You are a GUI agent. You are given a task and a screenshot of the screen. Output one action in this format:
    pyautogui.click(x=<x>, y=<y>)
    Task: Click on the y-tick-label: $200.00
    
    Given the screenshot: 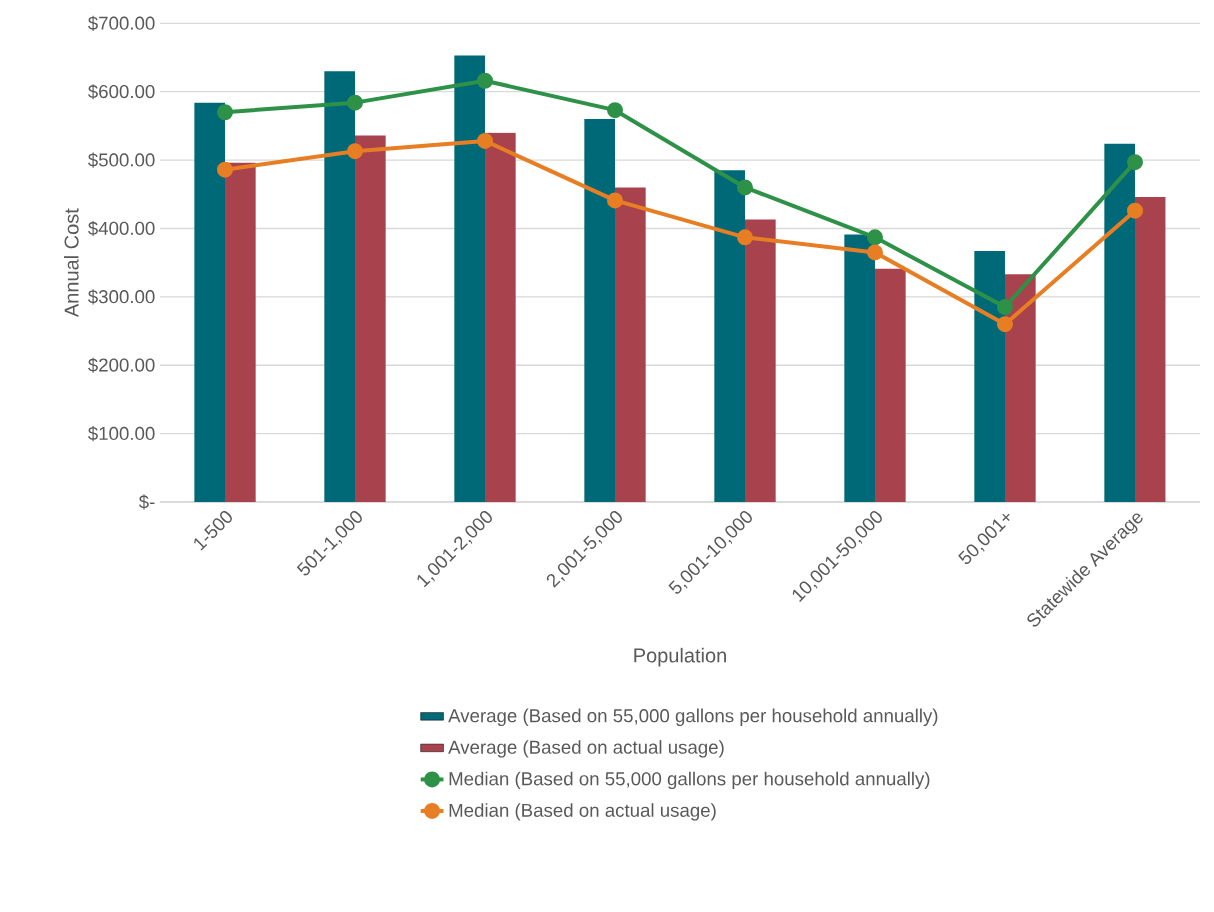 What is the action you would take?
    pyautogui.click(x=121, y=365)
    